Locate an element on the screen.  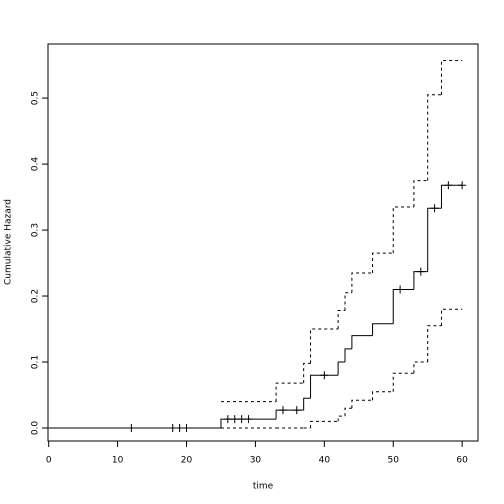
y-tick-label: 0.0 is located at coordinates (36, 428).